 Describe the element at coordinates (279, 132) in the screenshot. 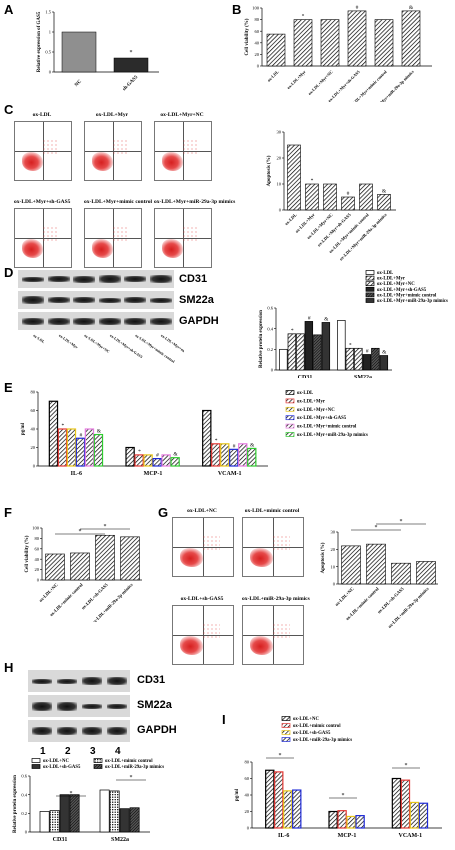

I see `c-y-tick-label: 30` at that location.